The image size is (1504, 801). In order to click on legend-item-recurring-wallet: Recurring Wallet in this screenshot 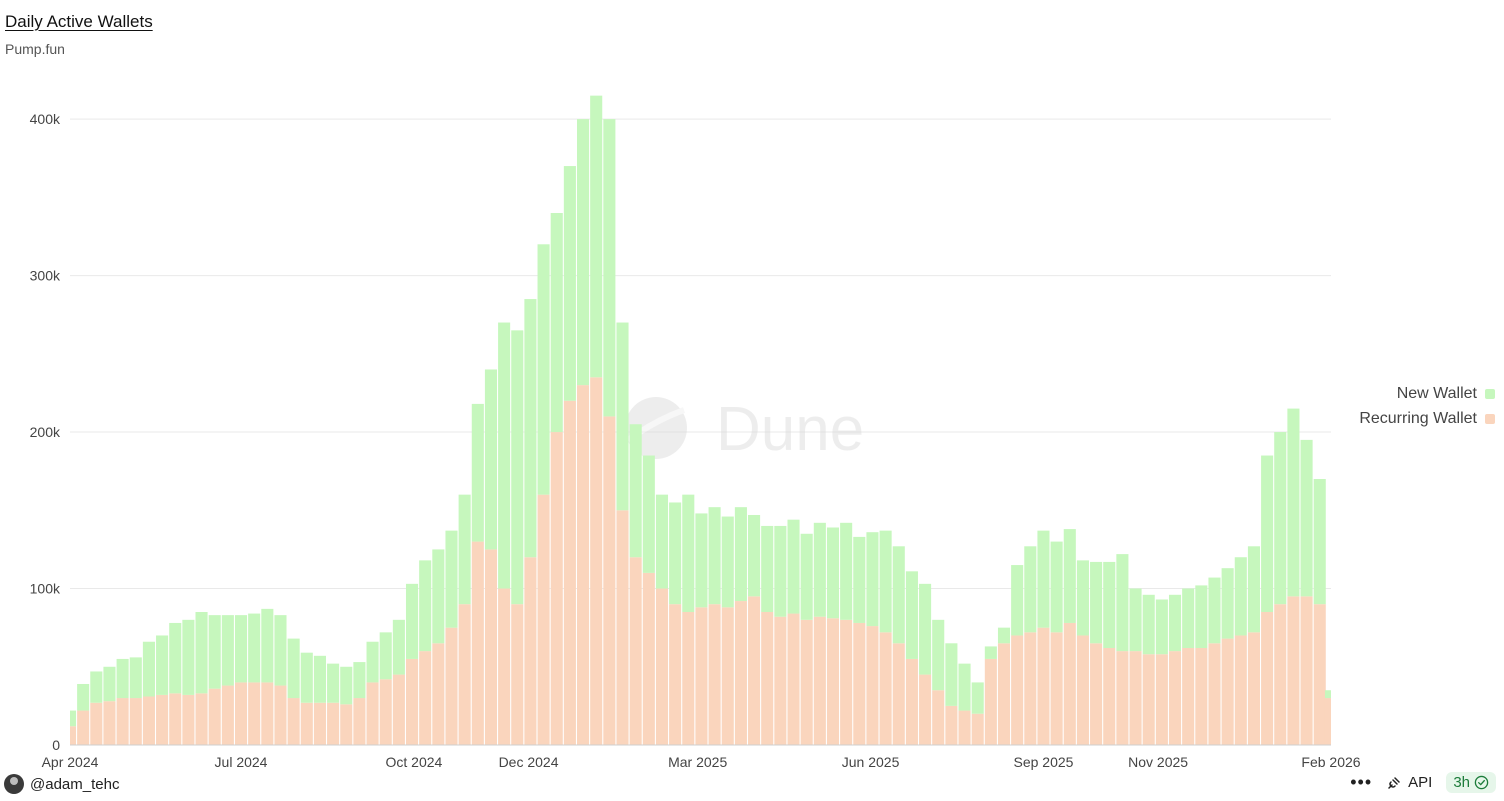, I will do `click(1427, 418)`.